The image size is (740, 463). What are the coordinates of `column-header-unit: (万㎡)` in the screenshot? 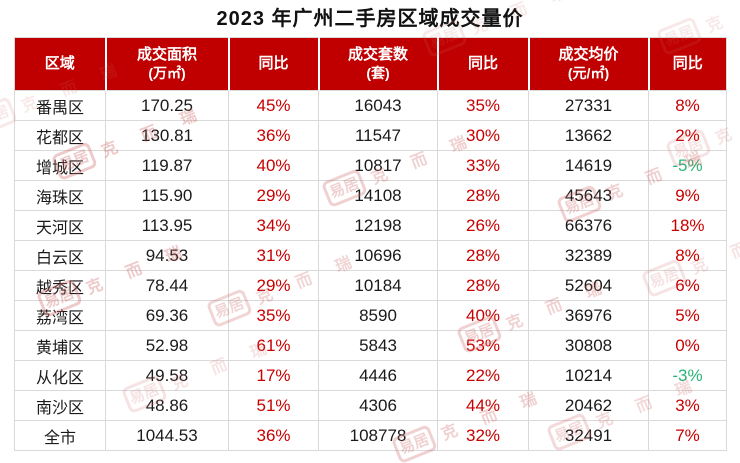 It's located at (167, 73).